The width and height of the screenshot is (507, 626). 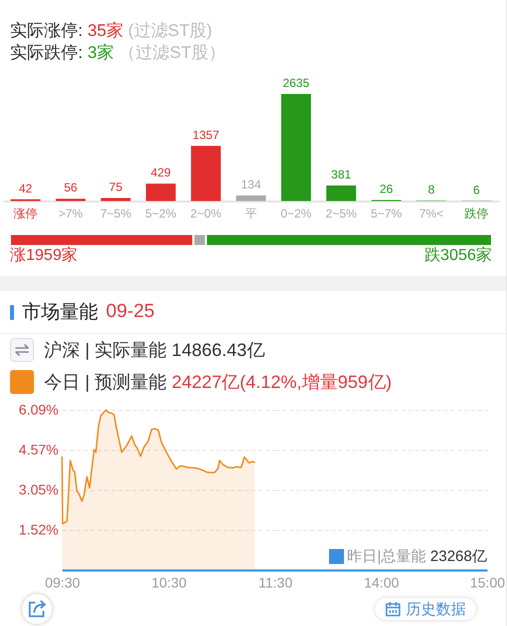 What do you see at coordinates (161, 213) in the screenshot?
I see `x-tick-label: 5~2%` at bounding box center [161, 213].